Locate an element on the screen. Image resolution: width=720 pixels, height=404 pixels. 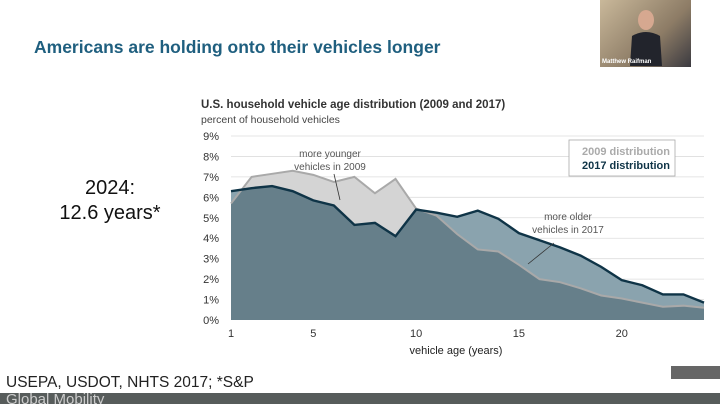
annotation-younger-pointer is located at coordinates (337, 187).